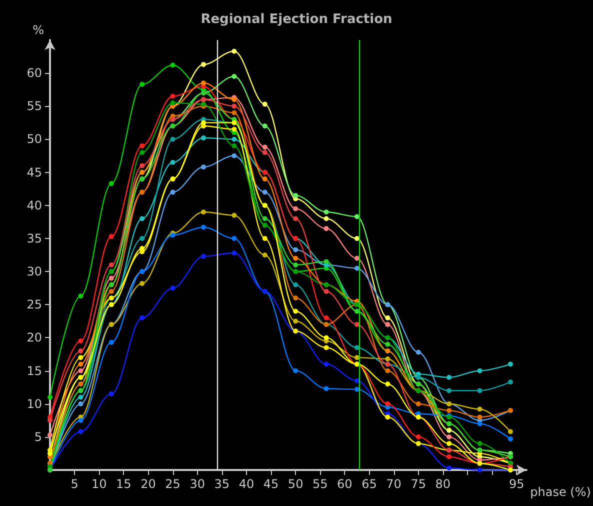 The height and width of the screenshot is (506, 593). I want to click on x-tick-label: 35, so click(222, 484).